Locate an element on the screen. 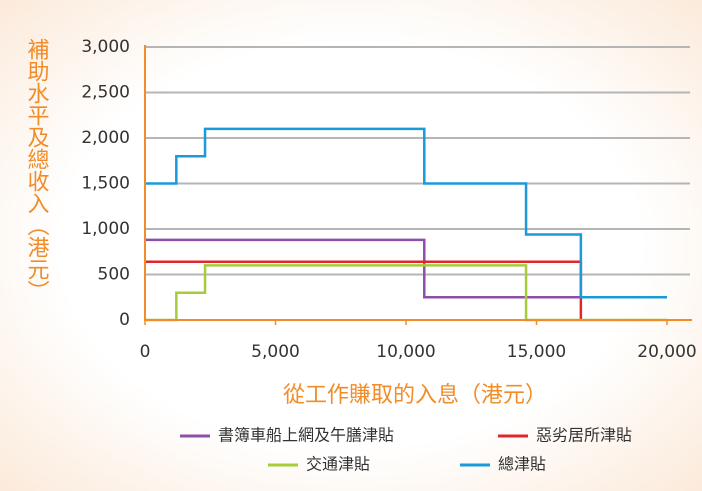 This screenshot has height=491, width=702. x-tick-label: 5,000 is located at coordinates (275, 352).